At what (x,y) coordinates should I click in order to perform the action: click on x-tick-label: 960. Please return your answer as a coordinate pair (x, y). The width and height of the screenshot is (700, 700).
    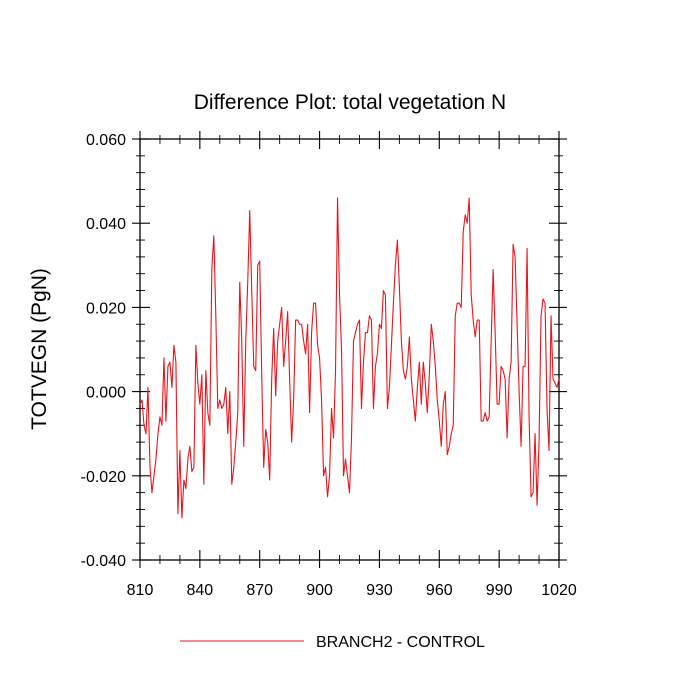
    Looking at the image, I should click on (439, 590).